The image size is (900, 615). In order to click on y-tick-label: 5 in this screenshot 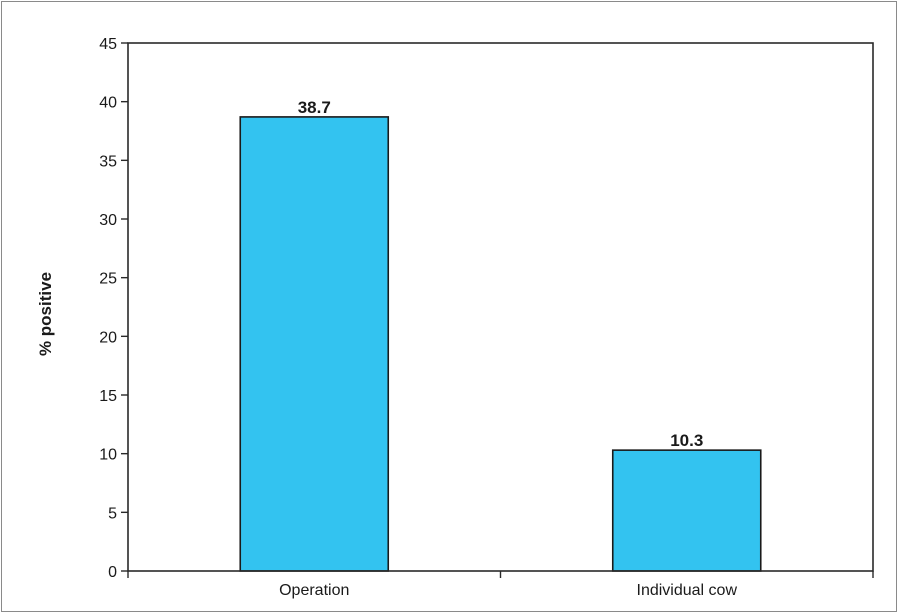, I will do `click(112, 513)`.